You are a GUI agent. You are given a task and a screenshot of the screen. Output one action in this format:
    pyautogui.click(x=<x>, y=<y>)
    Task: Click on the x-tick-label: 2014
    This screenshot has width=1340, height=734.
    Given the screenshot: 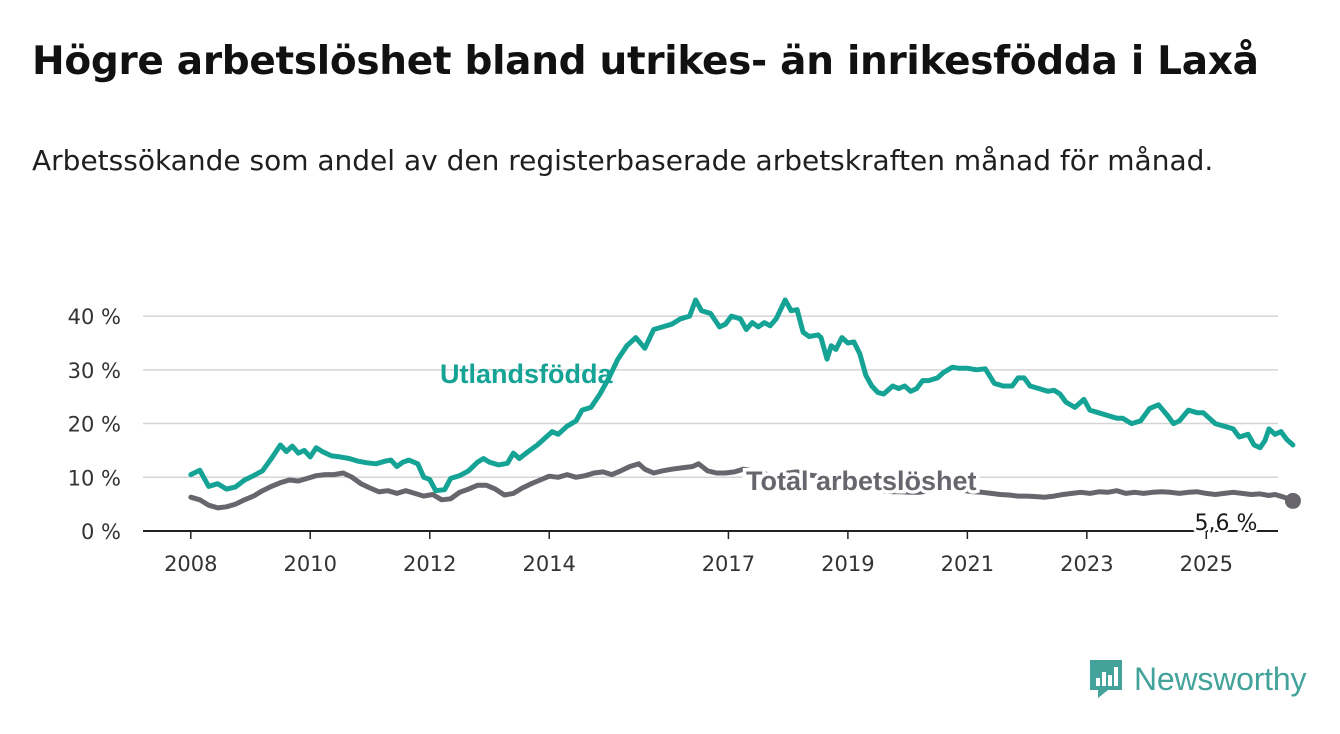 What is the action you would take?
    pyautogui.click(x=548, y=564)
    